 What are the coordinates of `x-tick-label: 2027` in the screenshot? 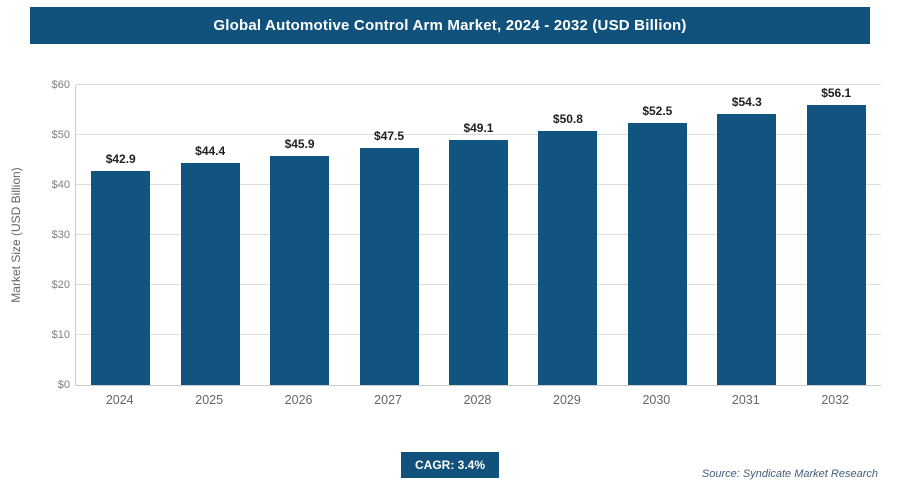 It's located at (388, 400).